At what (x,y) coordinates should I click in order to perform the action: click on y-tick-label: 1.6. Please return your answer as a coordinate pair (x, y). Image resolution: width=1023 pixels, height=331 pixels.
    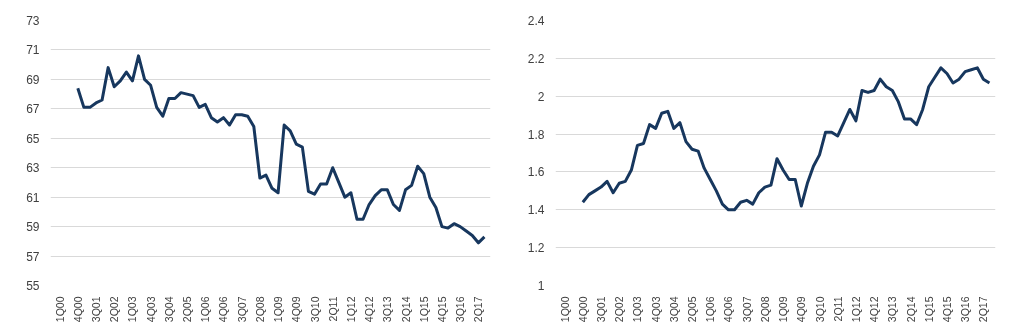
    Looking at the image, I should click on (536, 172).